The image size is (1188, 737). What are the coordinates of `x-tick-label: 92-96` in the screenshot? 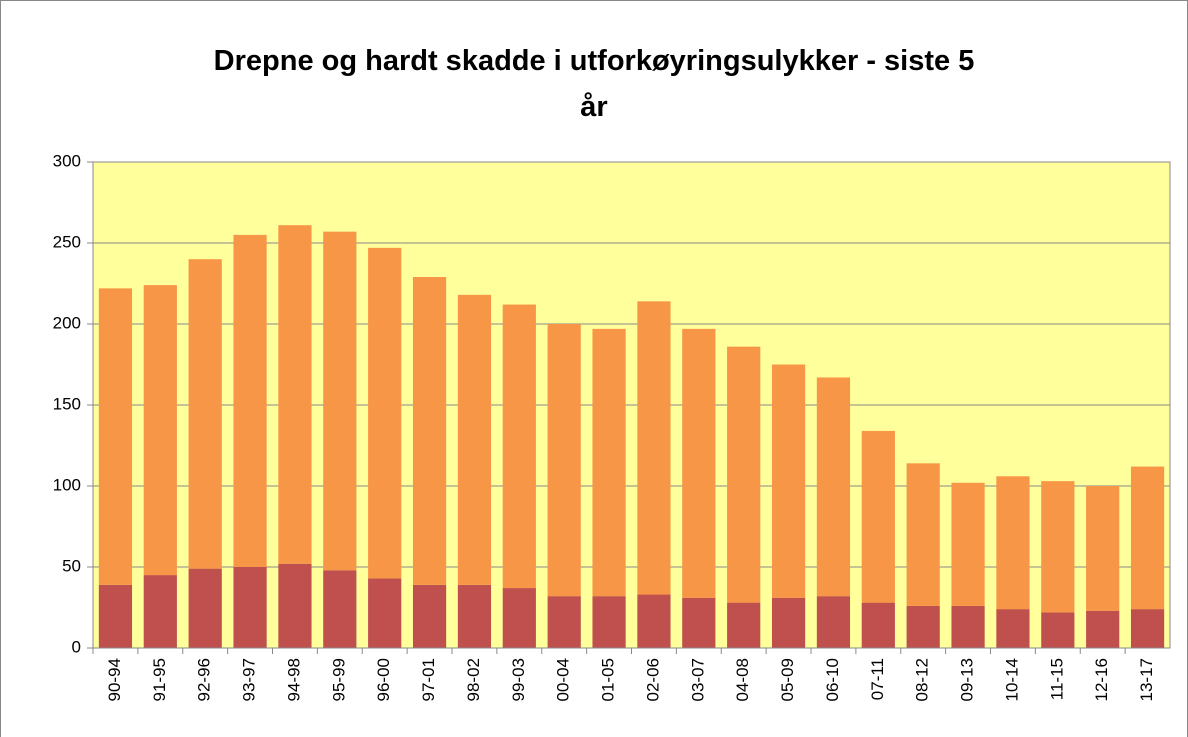 It's located at (204, 679).